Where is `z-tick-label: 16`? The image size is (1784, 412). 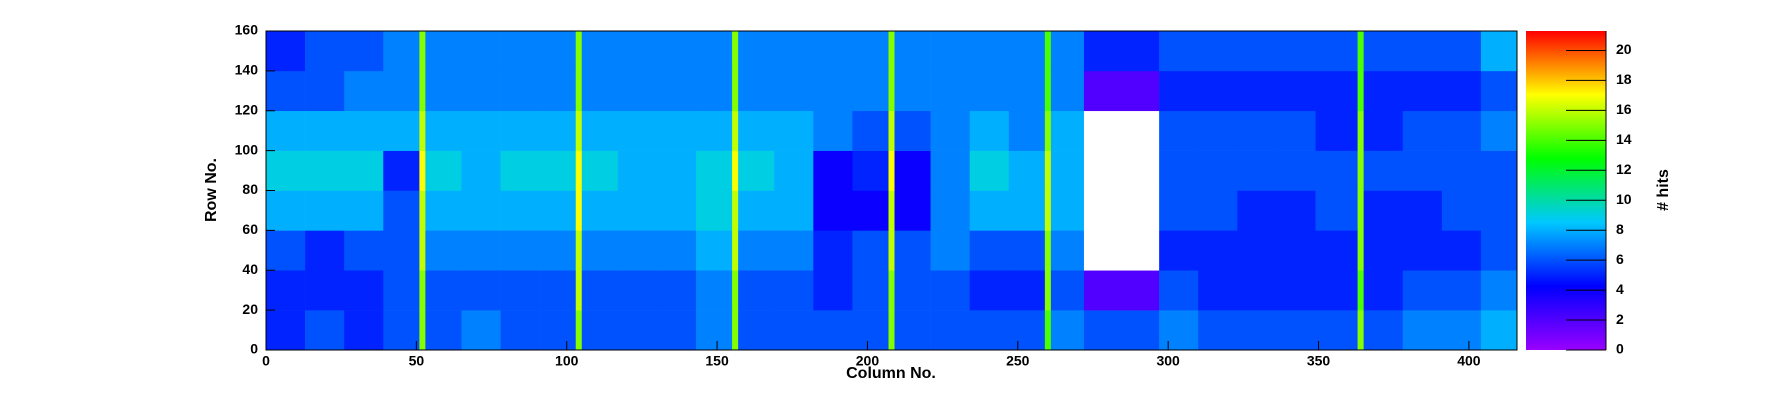
z-tick-label: 16 is located at coordinates (1624, 109).